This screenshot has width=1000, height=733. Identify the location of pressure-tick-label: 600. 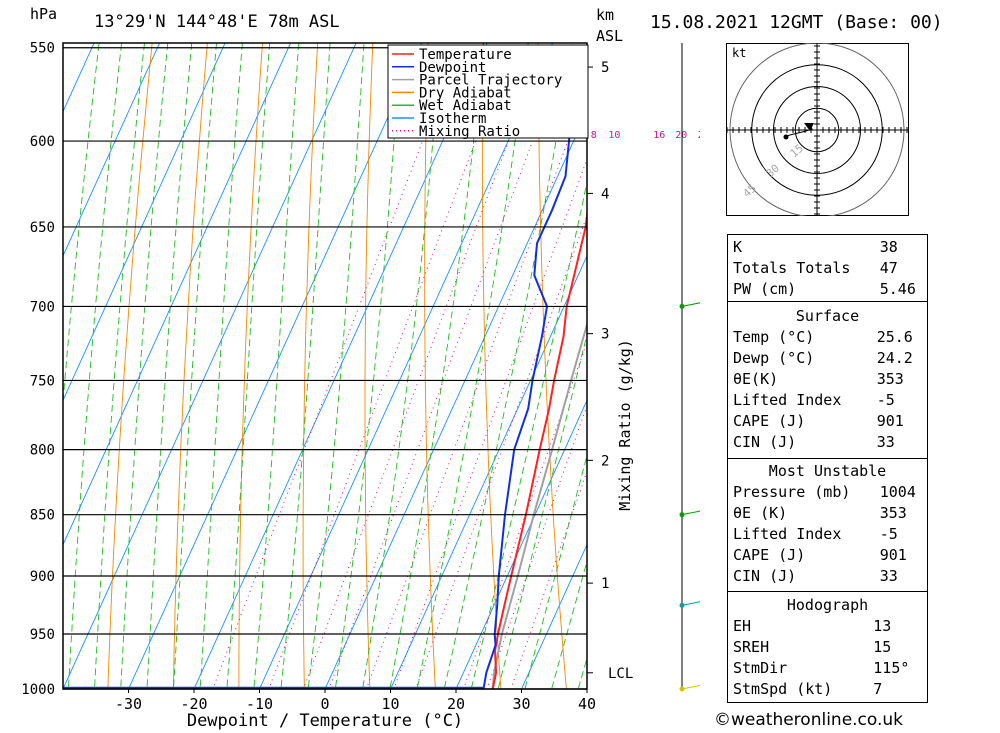
(42, 142).